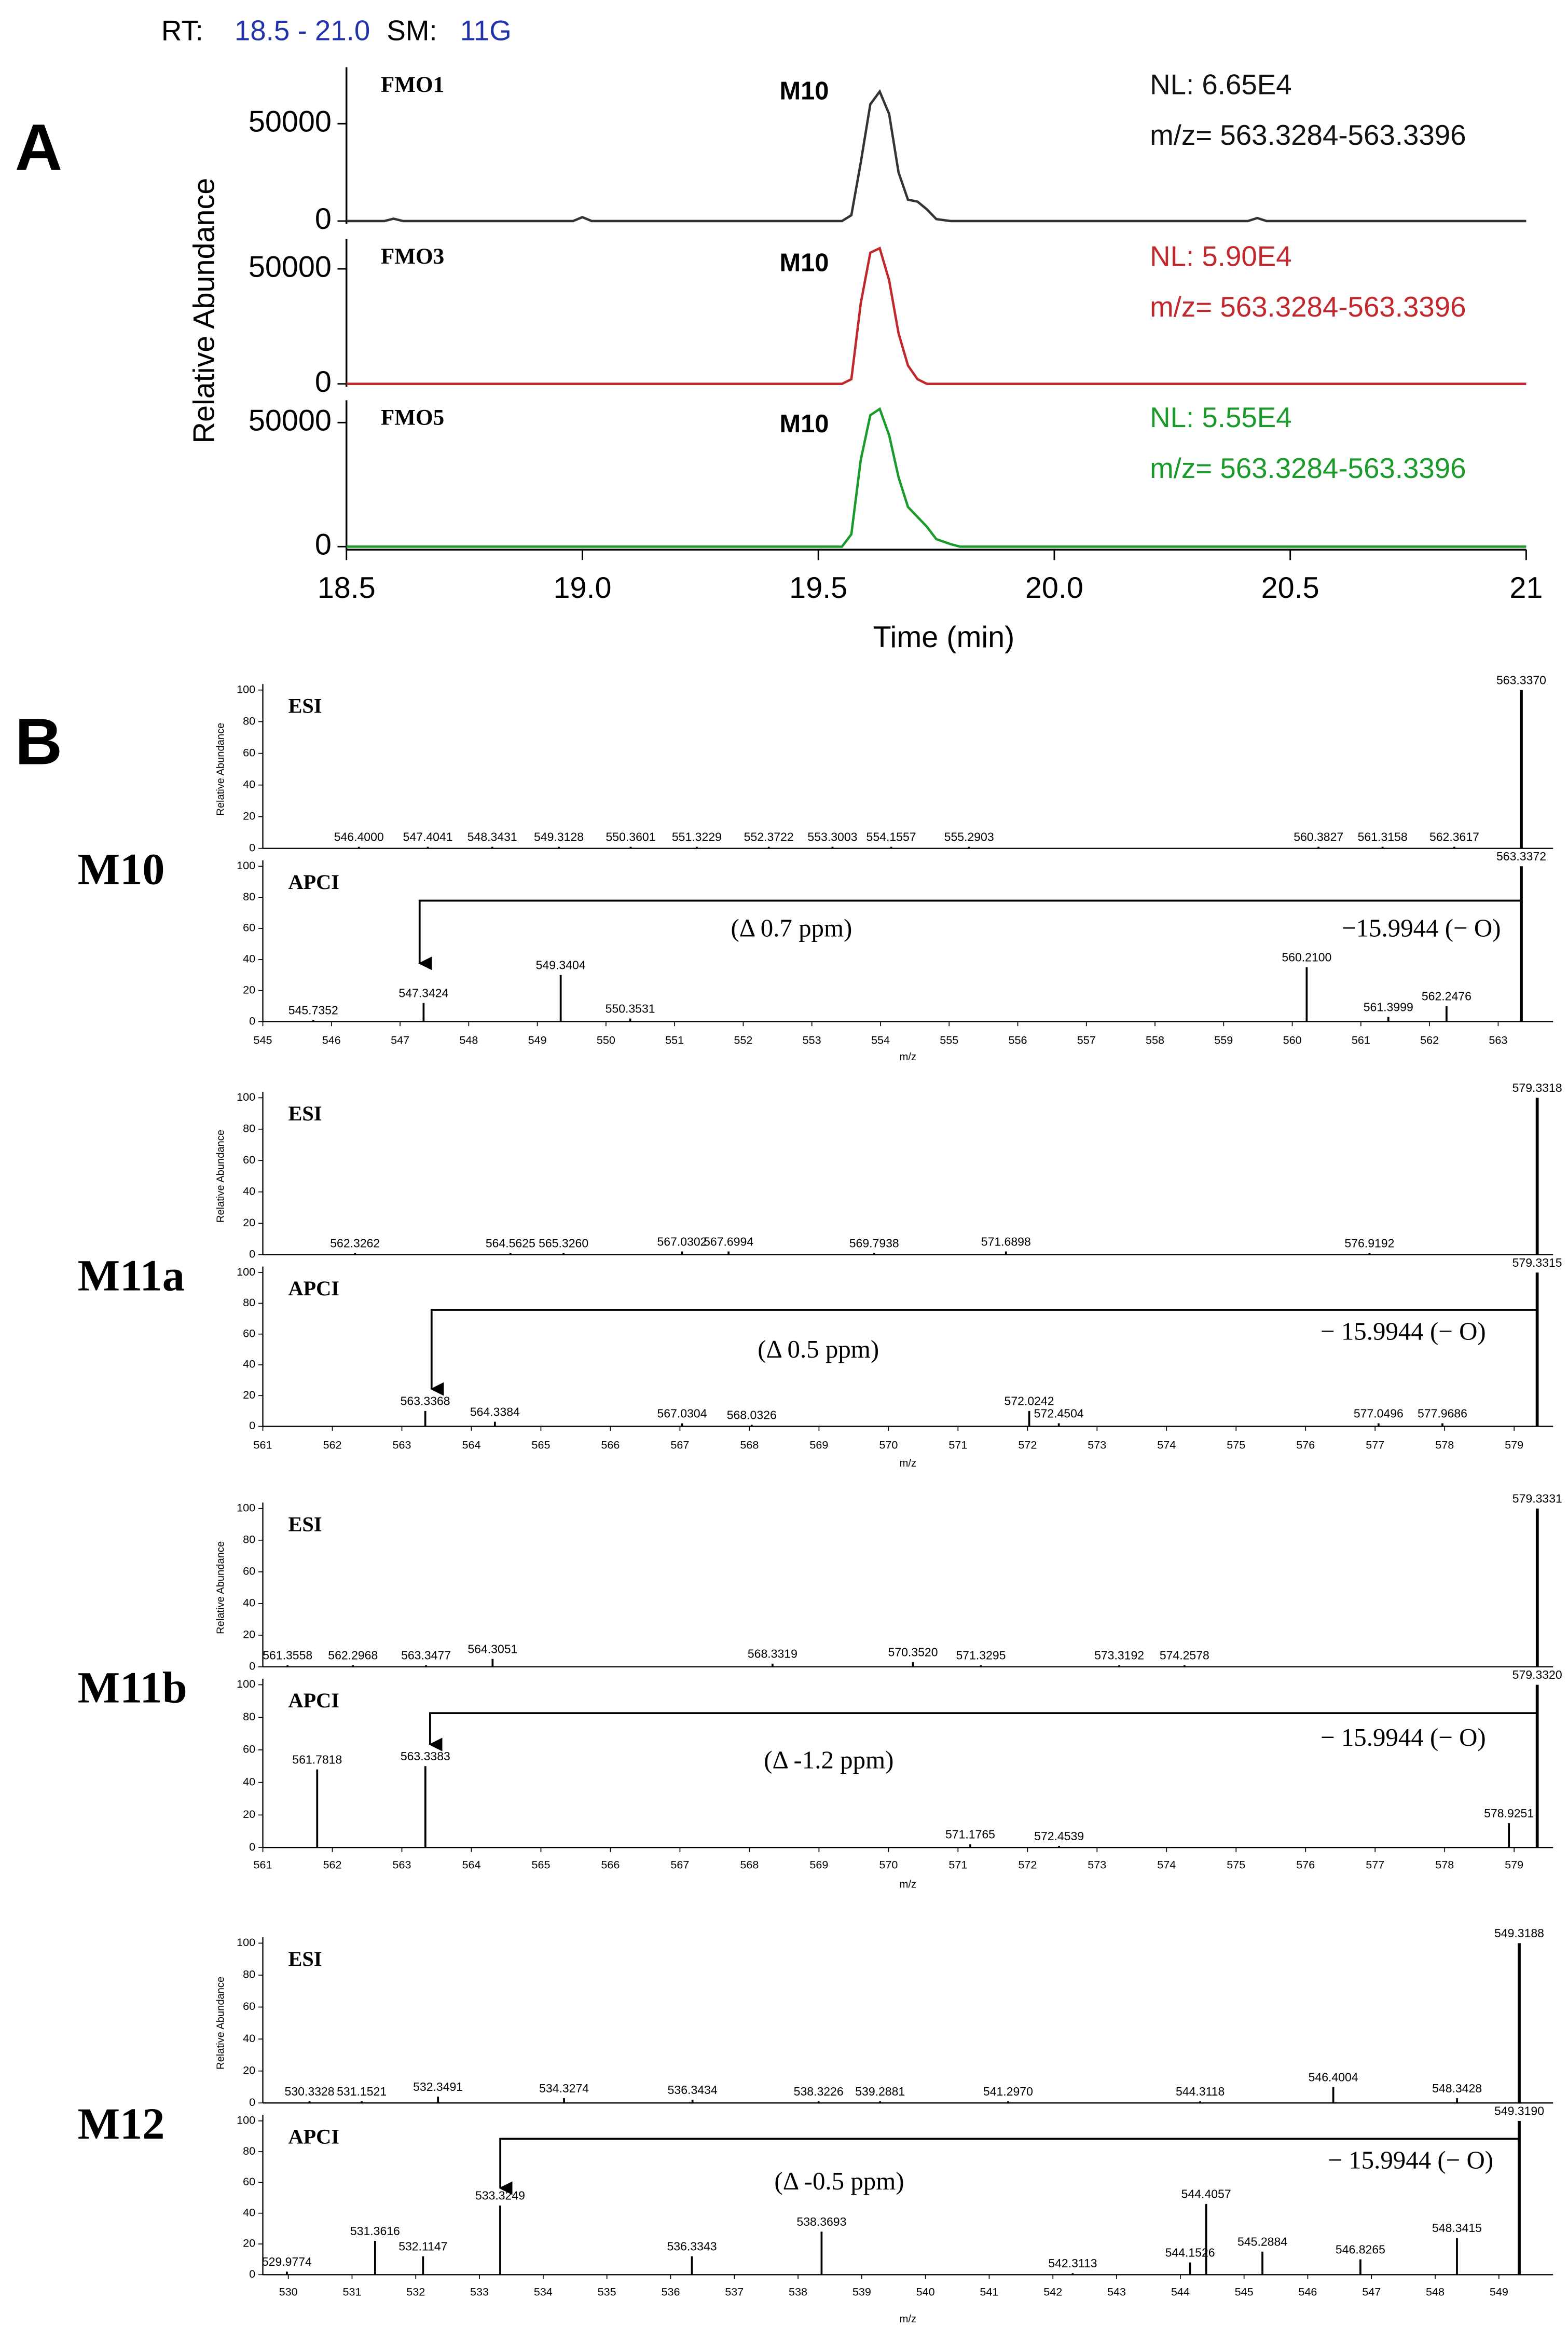 This screenshot has height=2327, width=1568. I want to click on spectrum-name: APCI, so click(313, 882).